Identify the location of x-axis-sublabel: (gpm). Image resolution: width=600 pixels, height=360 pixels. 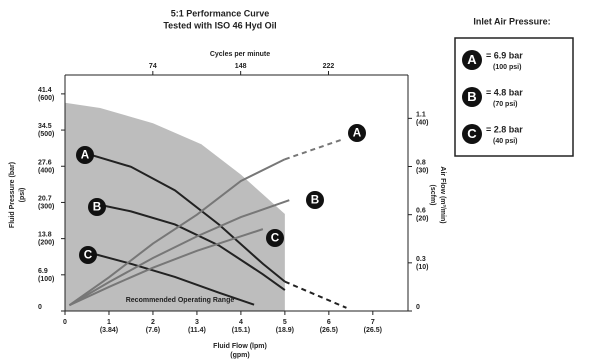
(239, 355).